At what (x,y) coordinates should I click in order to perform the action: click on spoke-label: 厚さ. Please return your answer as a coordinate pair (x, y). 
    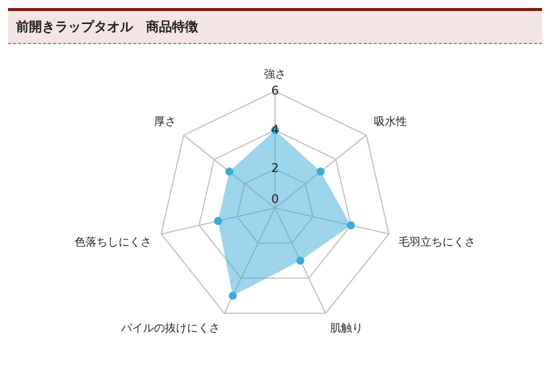
    Looking at the image, I should click on (165, 121).